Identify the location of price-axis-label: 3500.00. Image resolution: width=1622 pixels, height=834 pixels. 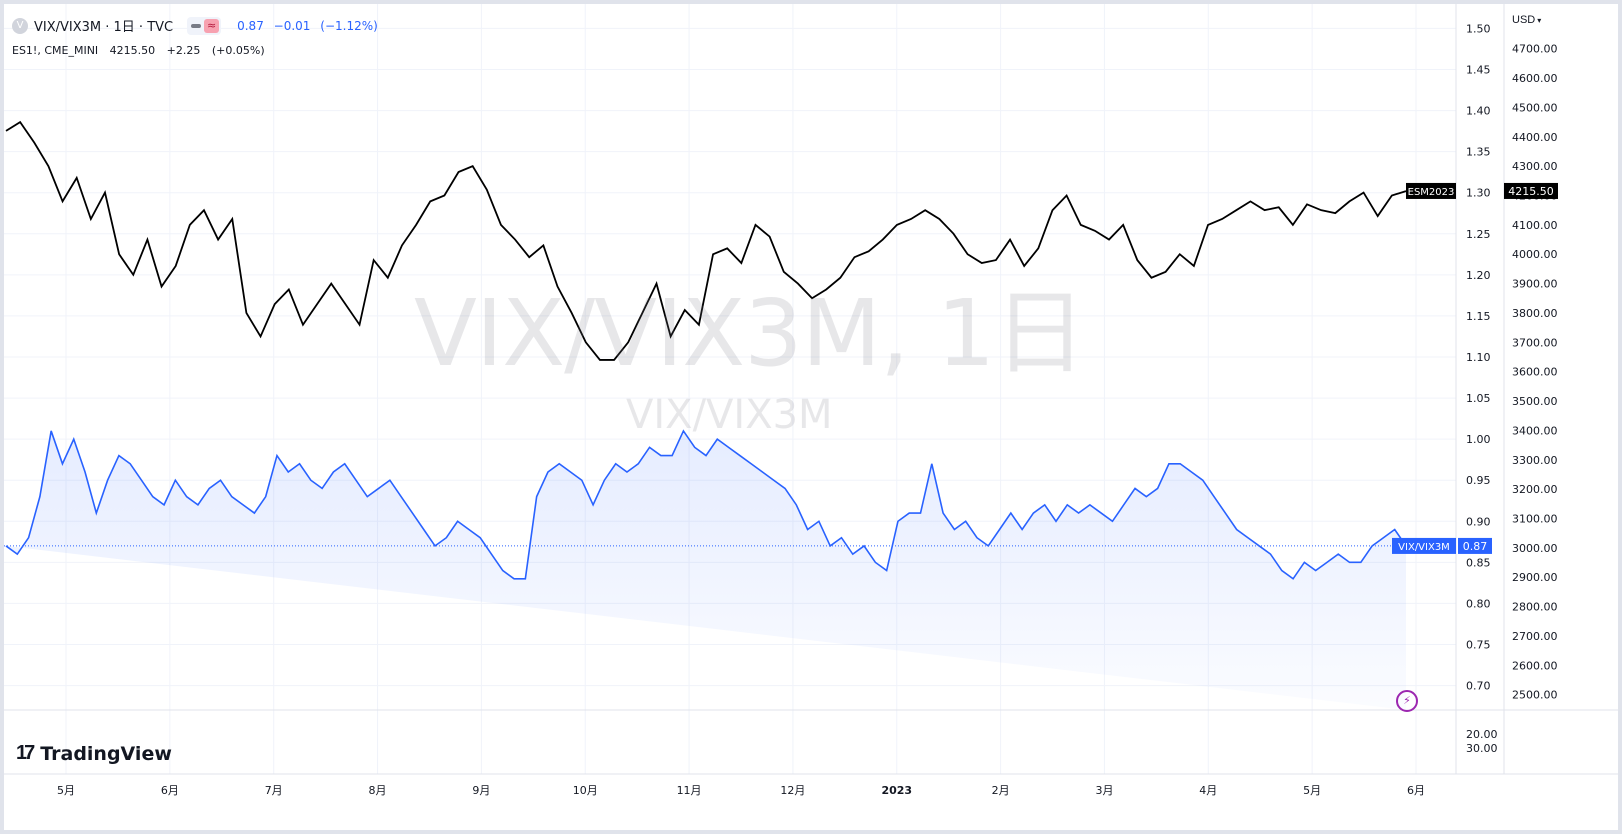
(1535, 401).